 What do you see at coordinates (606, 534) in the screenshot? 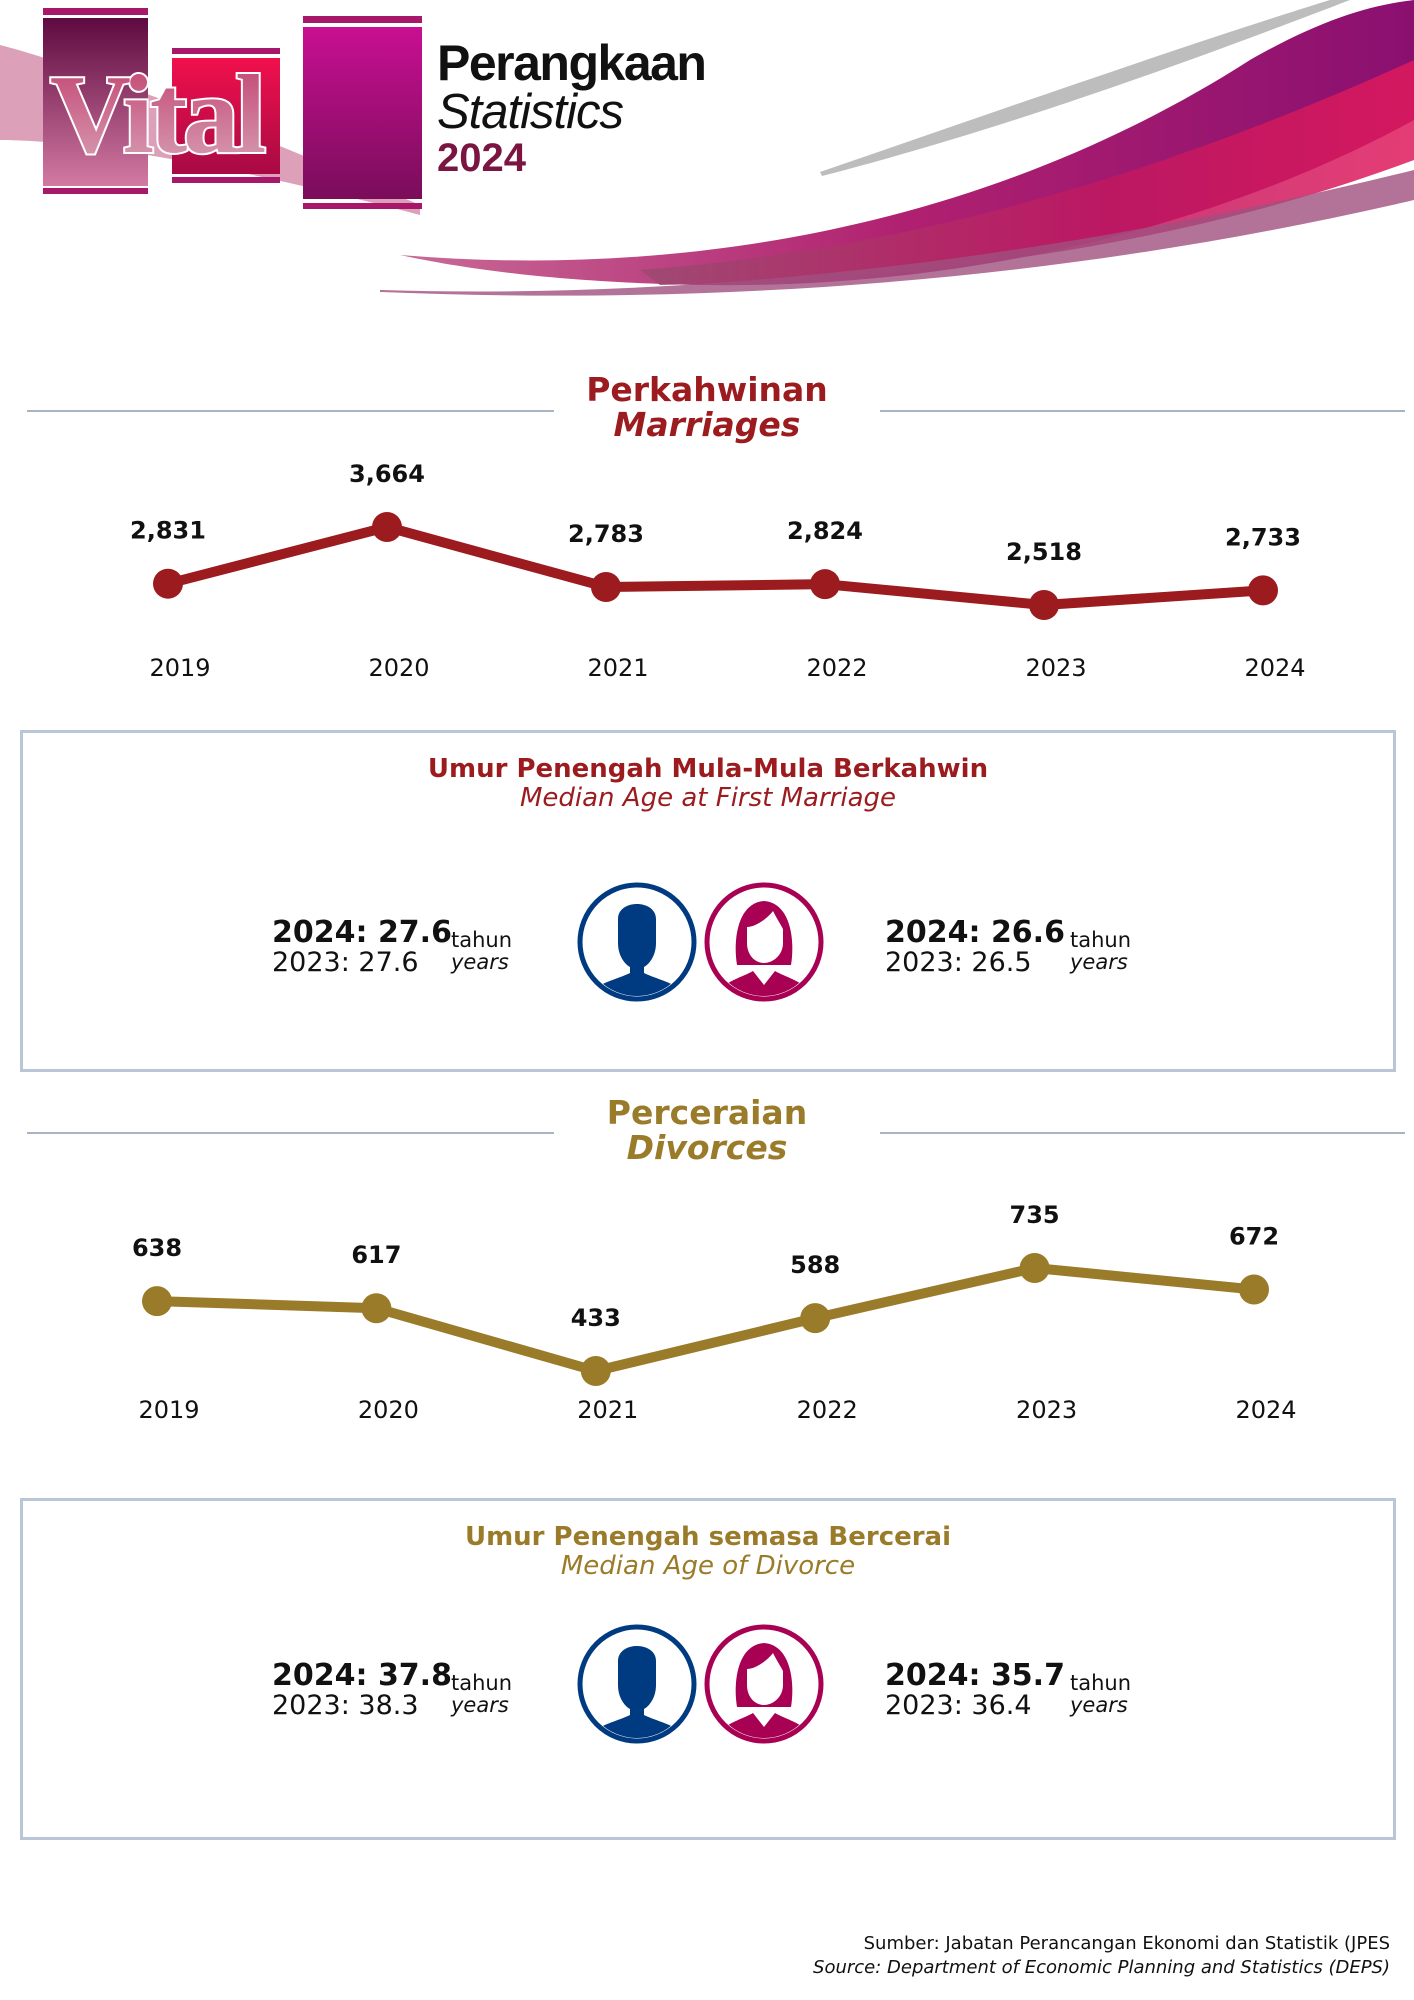
I see `data-label: 2,783` at bounding box center [606, 534].